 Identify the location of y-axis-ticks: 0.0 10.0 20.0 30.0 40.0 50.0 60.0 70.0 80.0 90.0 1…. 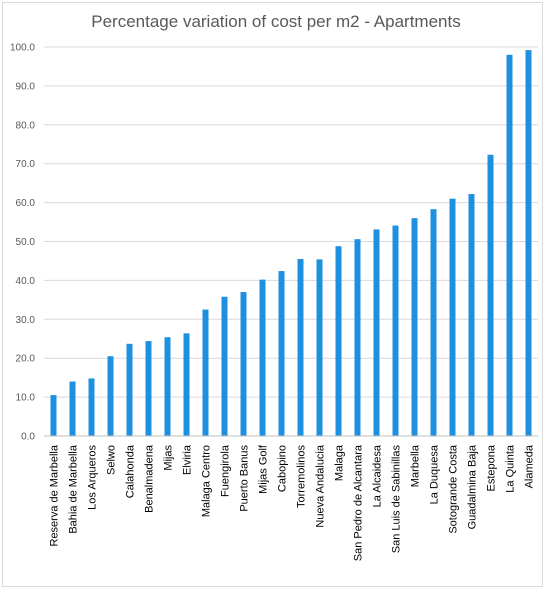
(22, 243).